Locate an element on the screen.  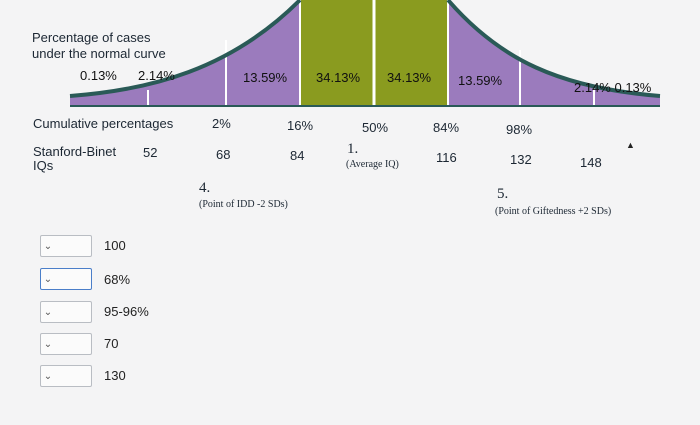
segment-label-1: 13.59% is located at coordinates (265, 77).